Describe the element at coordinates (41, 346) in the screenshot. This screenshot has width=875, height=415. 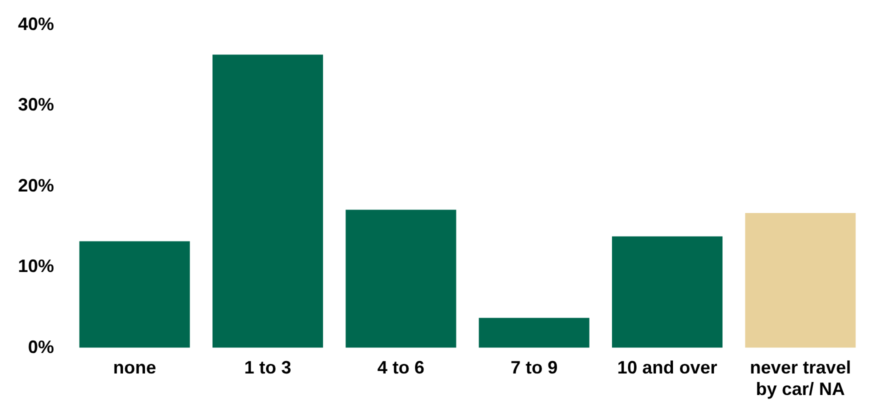
I see `y-tick-label: 0%` at that location.